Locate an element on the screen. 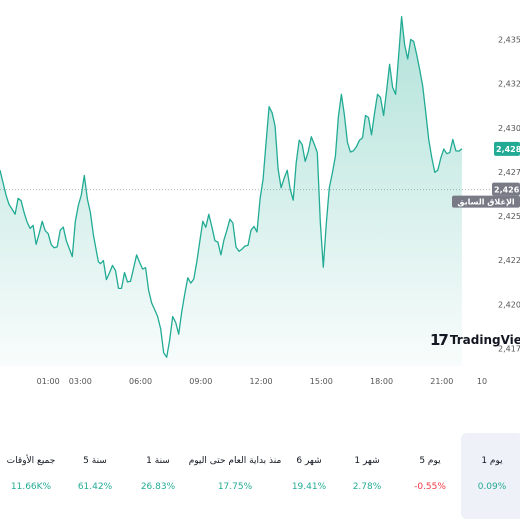 The height and width of the screenshot is (520, 520). period-tab: 1 سنة 26.83% is located at coordinates (158, 476).